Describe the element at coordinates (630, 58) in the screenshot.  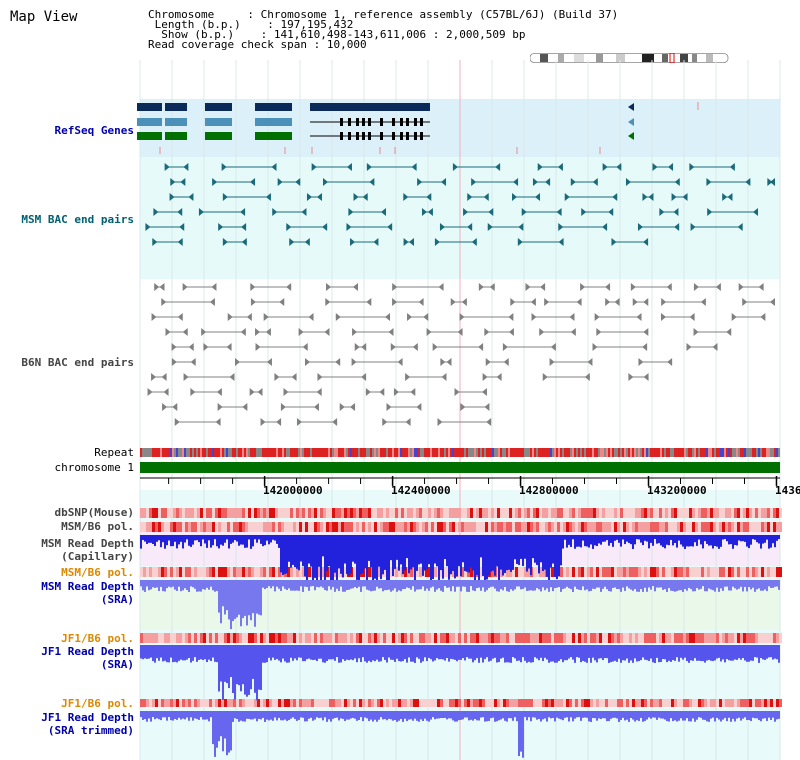
I see `chromosome-ideogram` at that location.